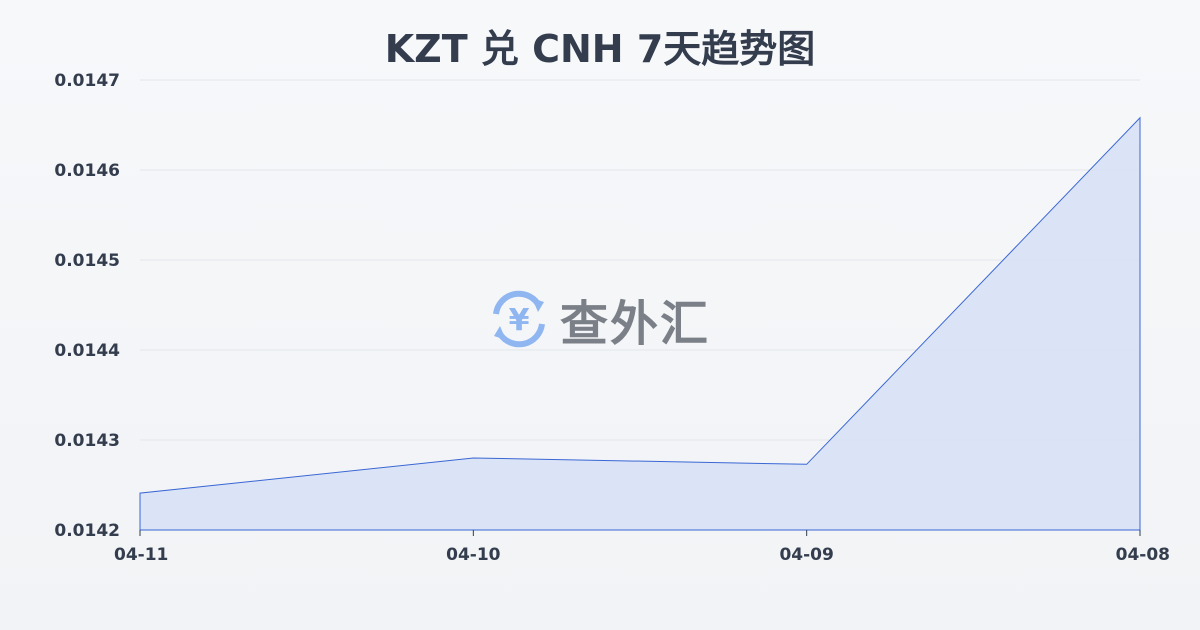 This screenshot has height=630, width=1200. Describe the element at coordinates (806, 555) in the screenshot. I see `x-tick-label: 04-09` at that location.